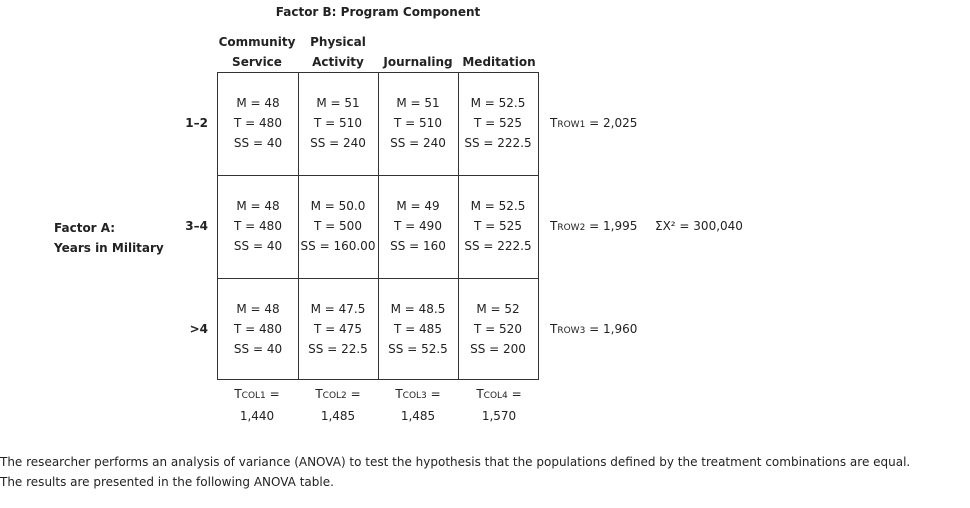 The image size is (970, 508). I want to click on column-total: TCOL3 = 1,485, so click(418, 405).